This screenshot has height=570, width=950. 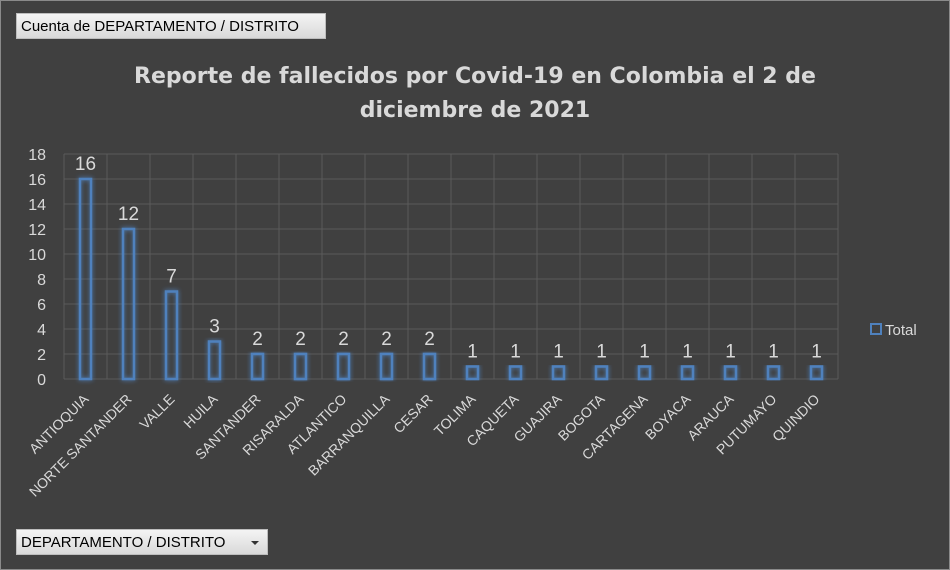 What do you see at coordinates (41, 355) in the screenshot?
I see `y-tick-label: 2` at bounding box center [41, 355].